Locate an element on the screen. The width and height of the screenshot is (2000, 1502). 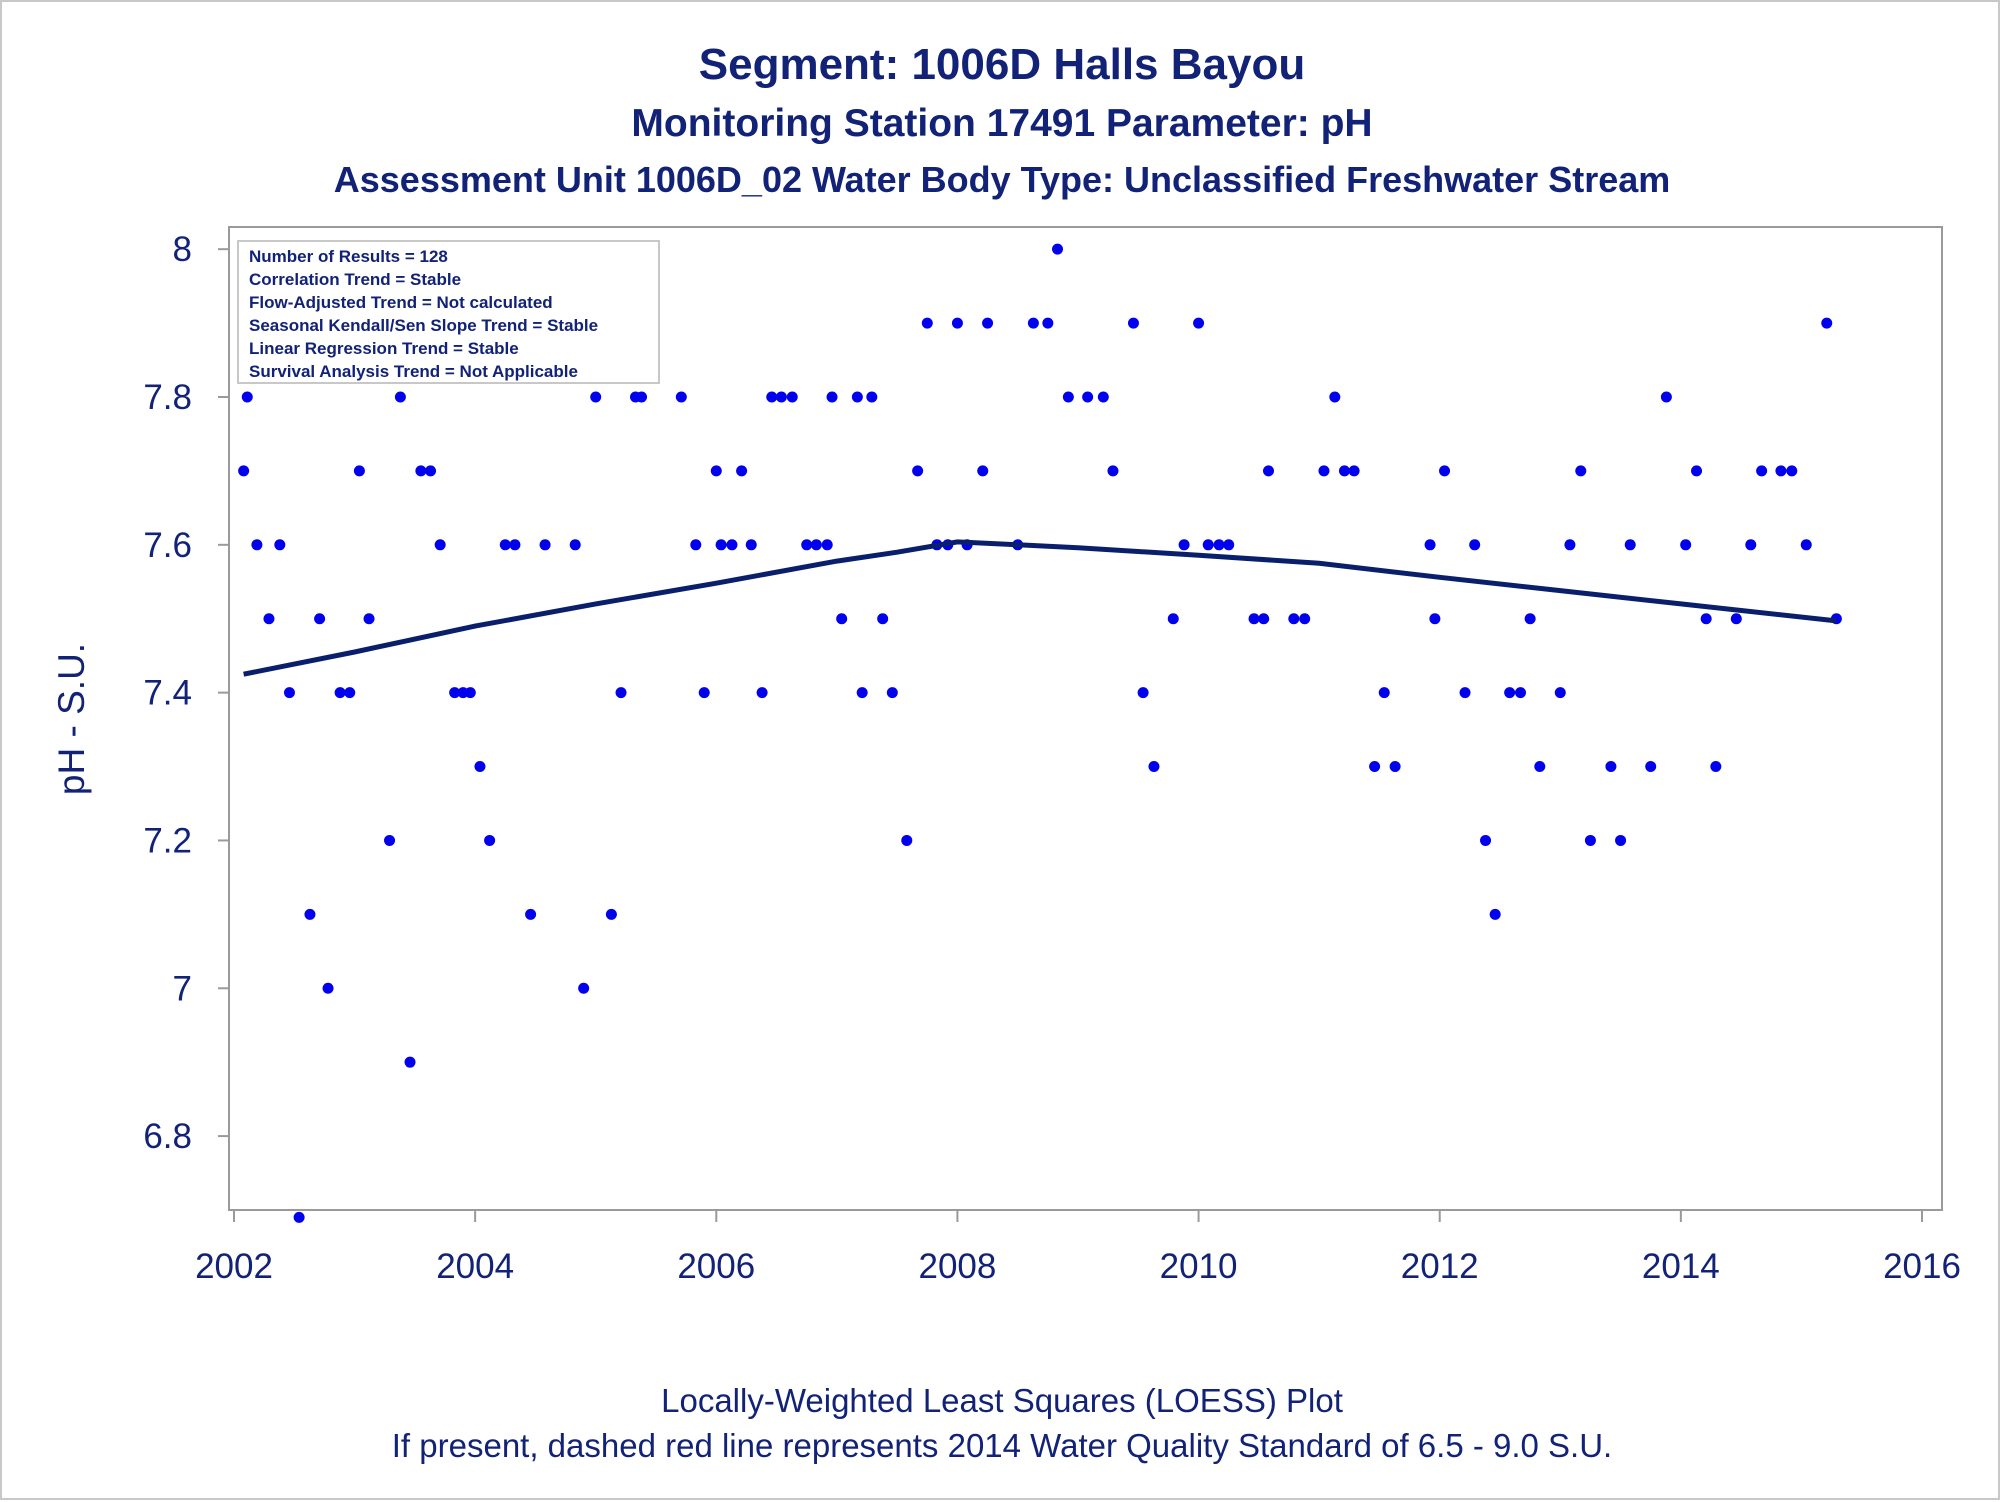
inset-line: Survival Analysis Trend = Not Applicable is located at coordinates (413, 371).